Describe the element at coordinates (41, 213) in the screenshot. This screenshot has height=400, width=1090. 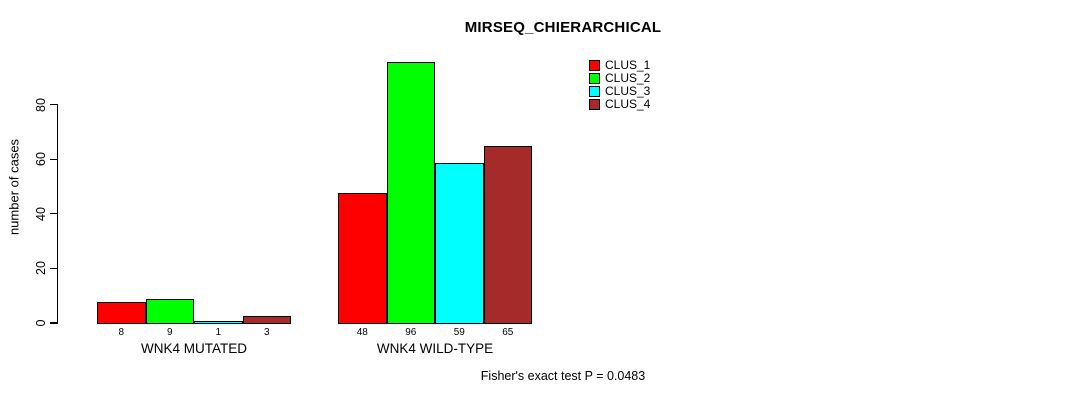
I see `y-tick-label: 40` at that location.